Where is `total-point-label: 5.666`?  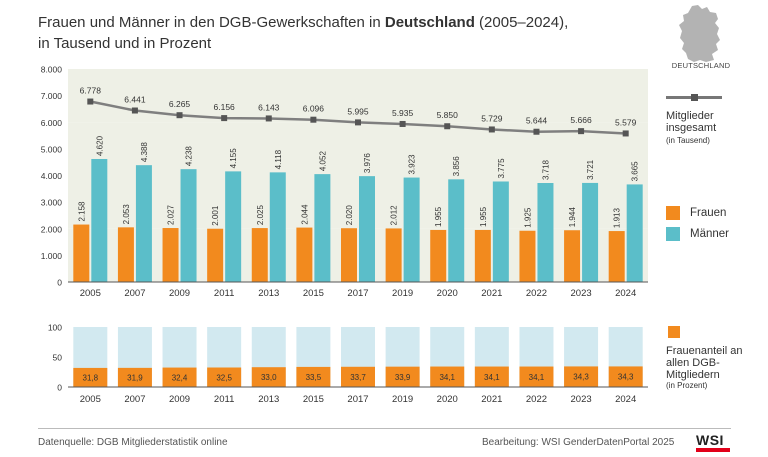 total-point-label: 5.666 is located at coordinates (581, 120).